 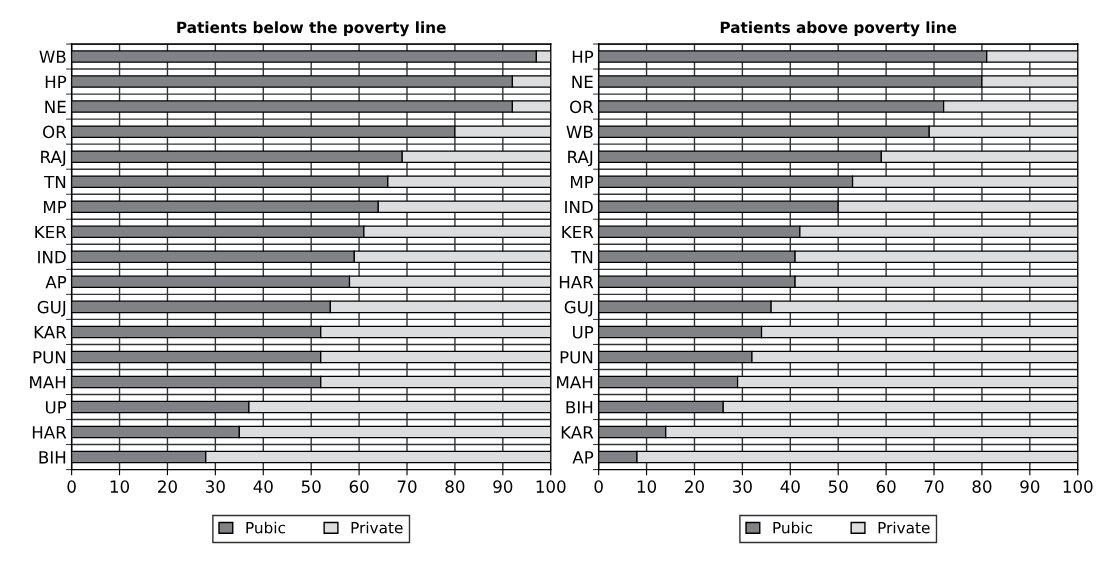 I want to click on chart-title: Patients below the poverty line, so click(x=311, y=29).